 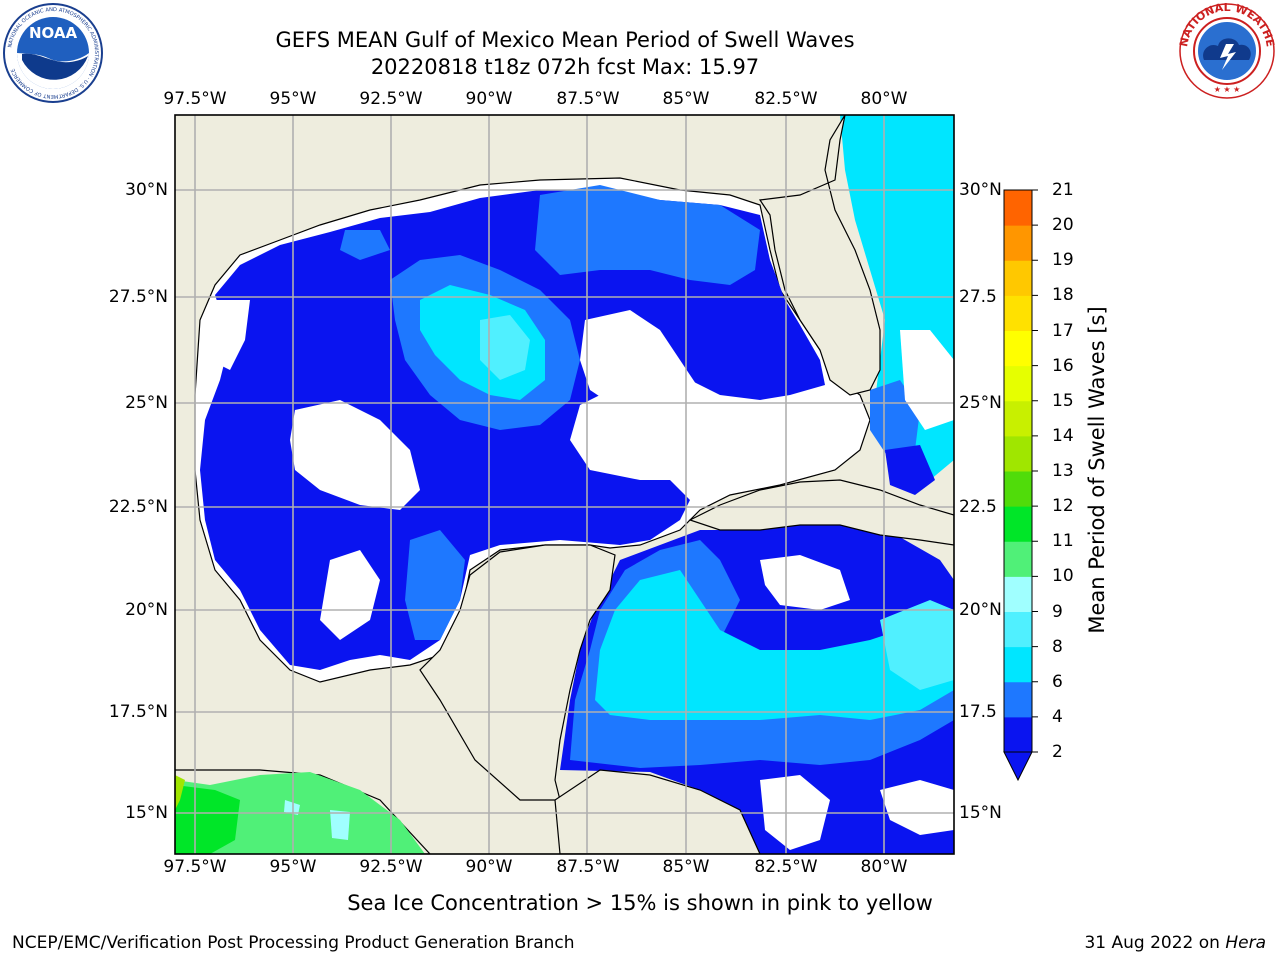 I want to click on colorbar-tick-label: 11, so click(x=1063, y=541).